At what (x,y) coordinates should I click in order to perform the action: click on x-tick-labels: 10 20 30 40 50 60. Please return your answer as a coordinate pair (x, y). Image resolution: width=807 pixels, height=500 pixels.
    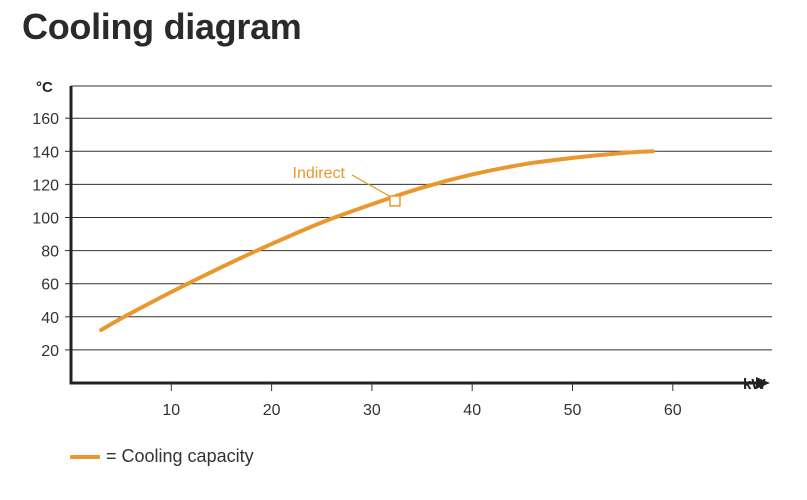
    Looking at the image, I should click on (421, 410).